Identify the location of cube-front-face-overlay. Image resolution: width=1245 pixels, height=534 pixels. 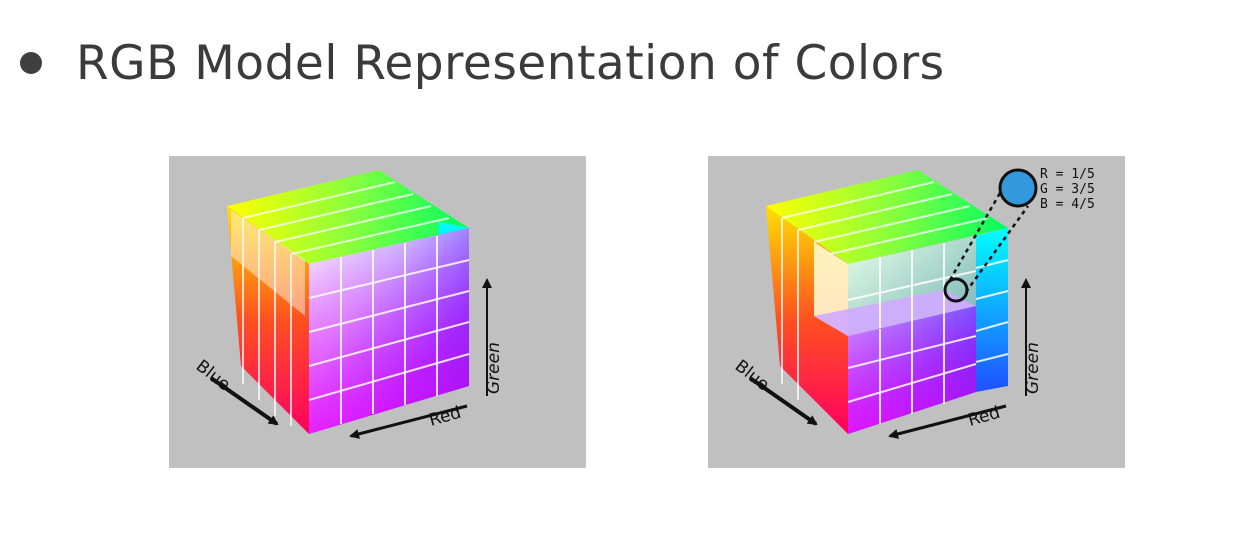
(389, 331).